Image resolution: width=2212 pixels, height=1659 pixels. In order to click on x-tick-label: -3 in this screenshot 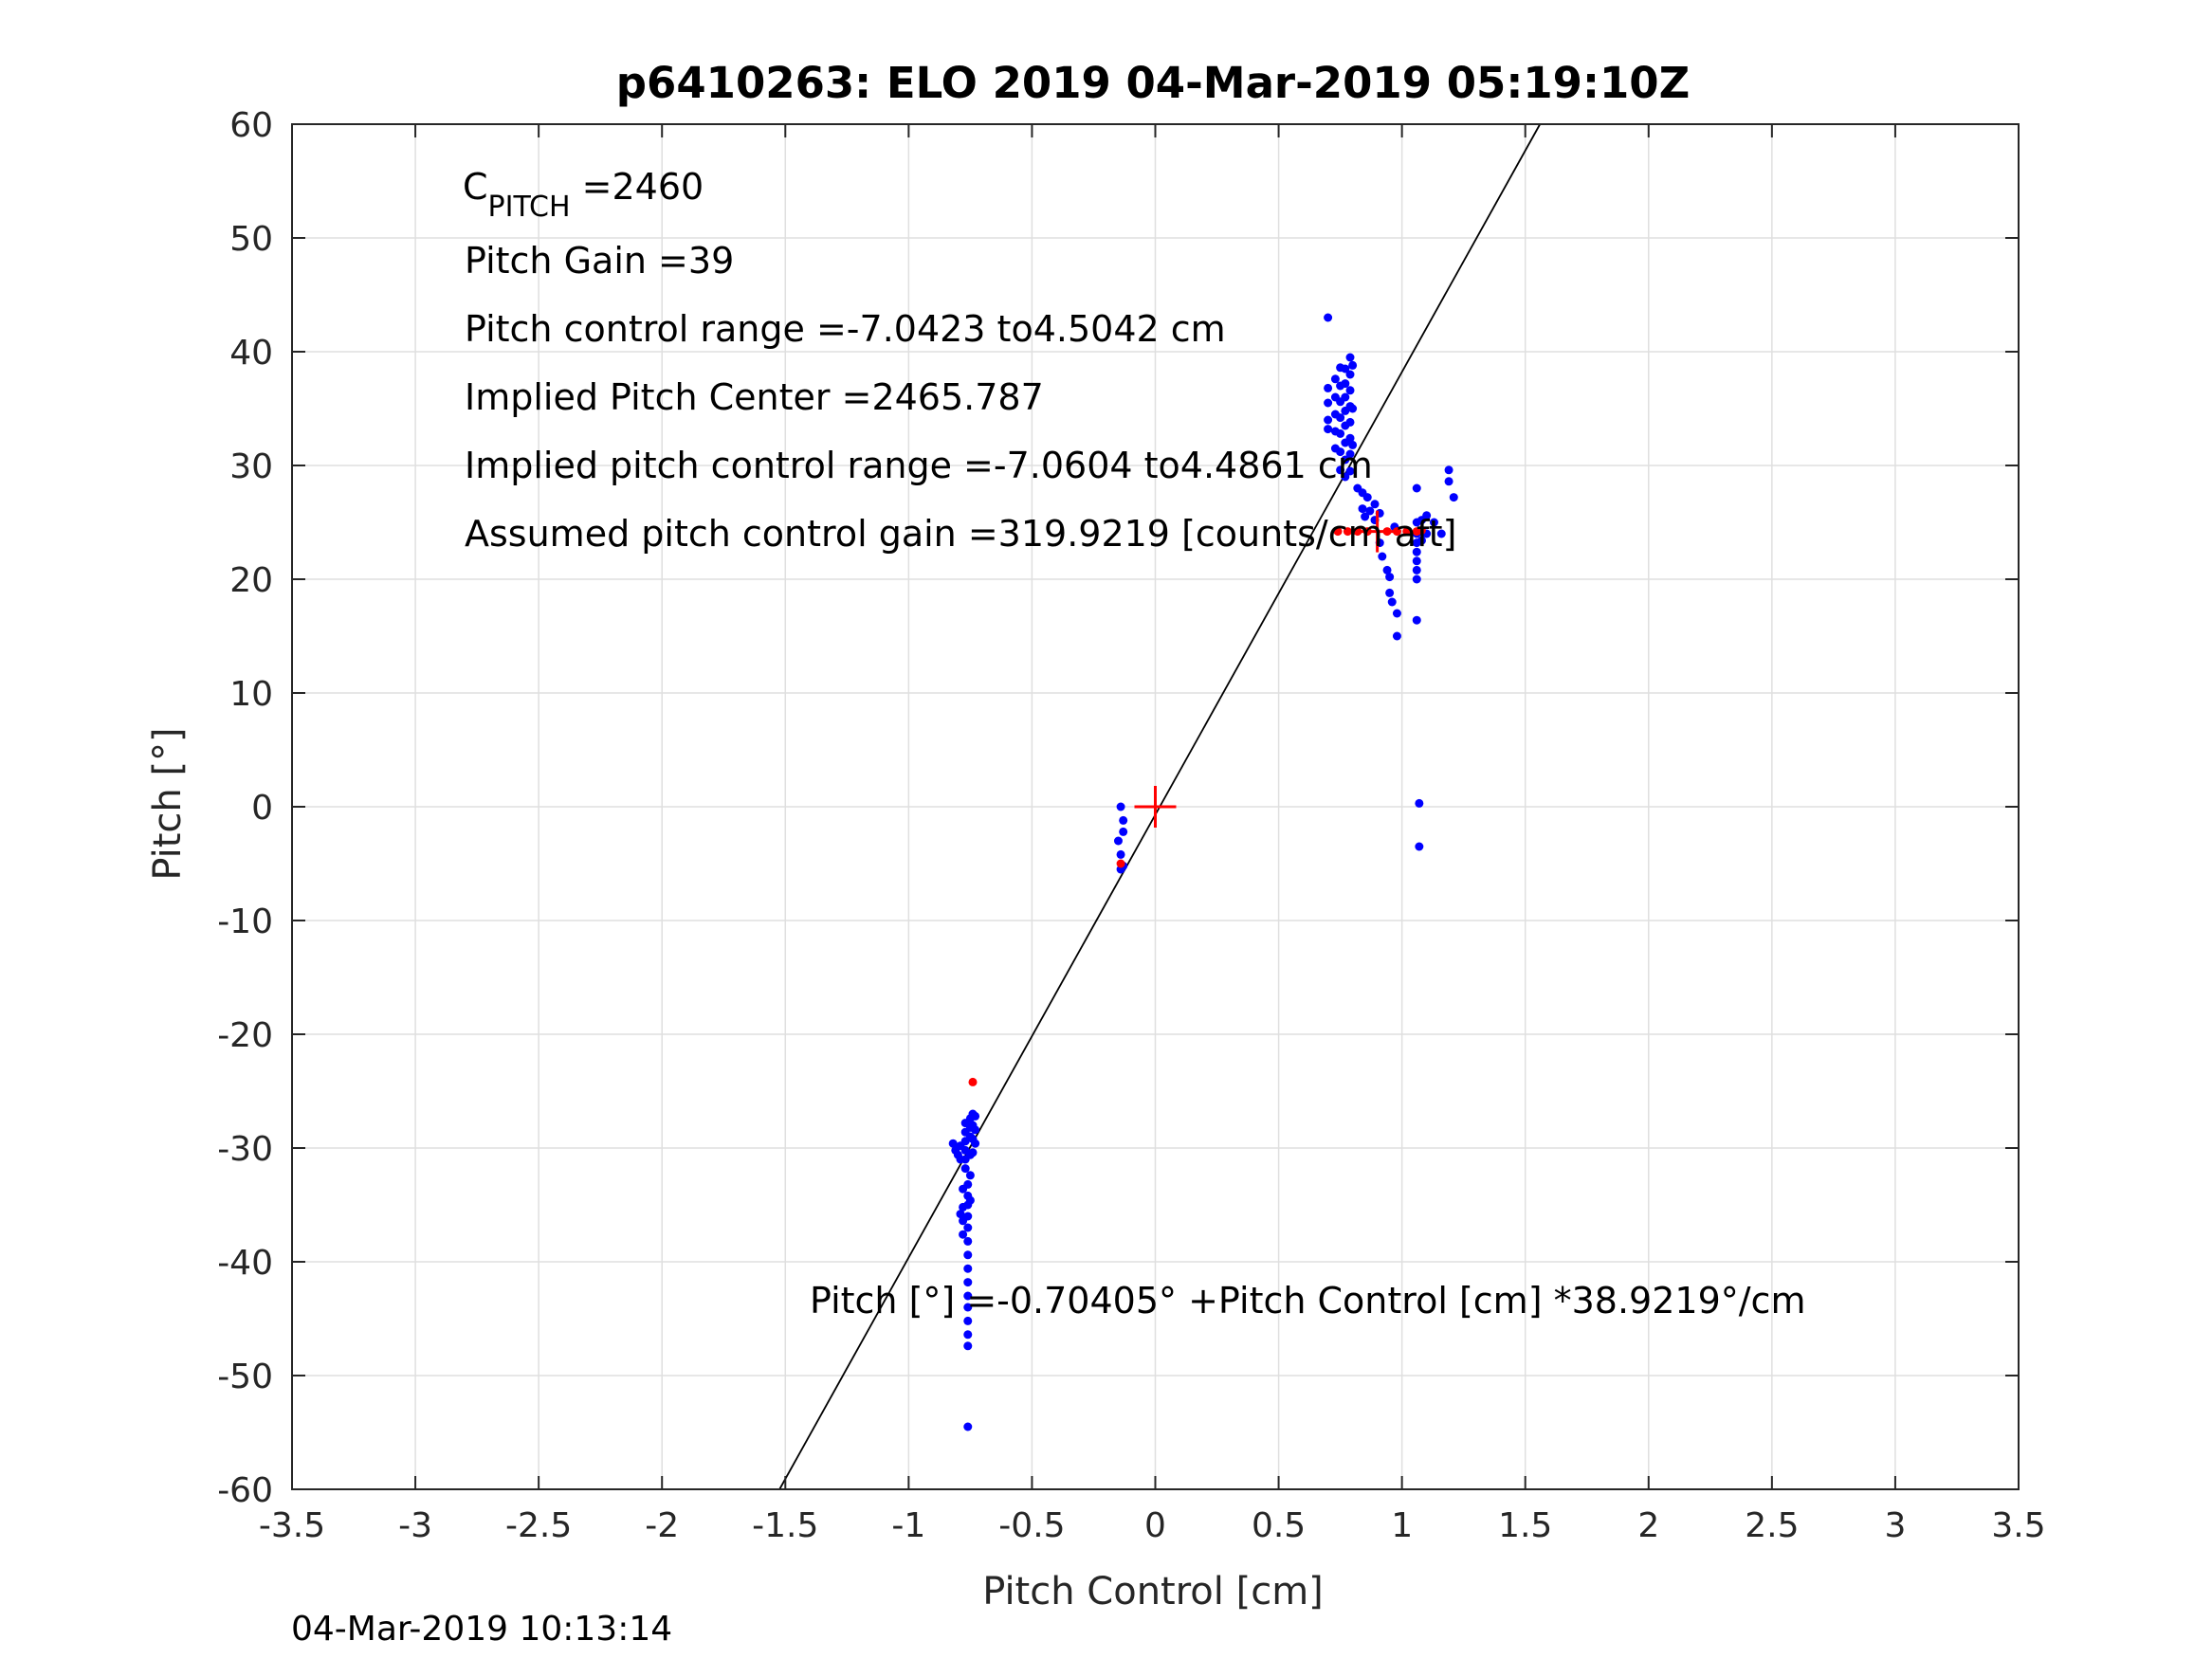, I will do `click(415, 1525)`.